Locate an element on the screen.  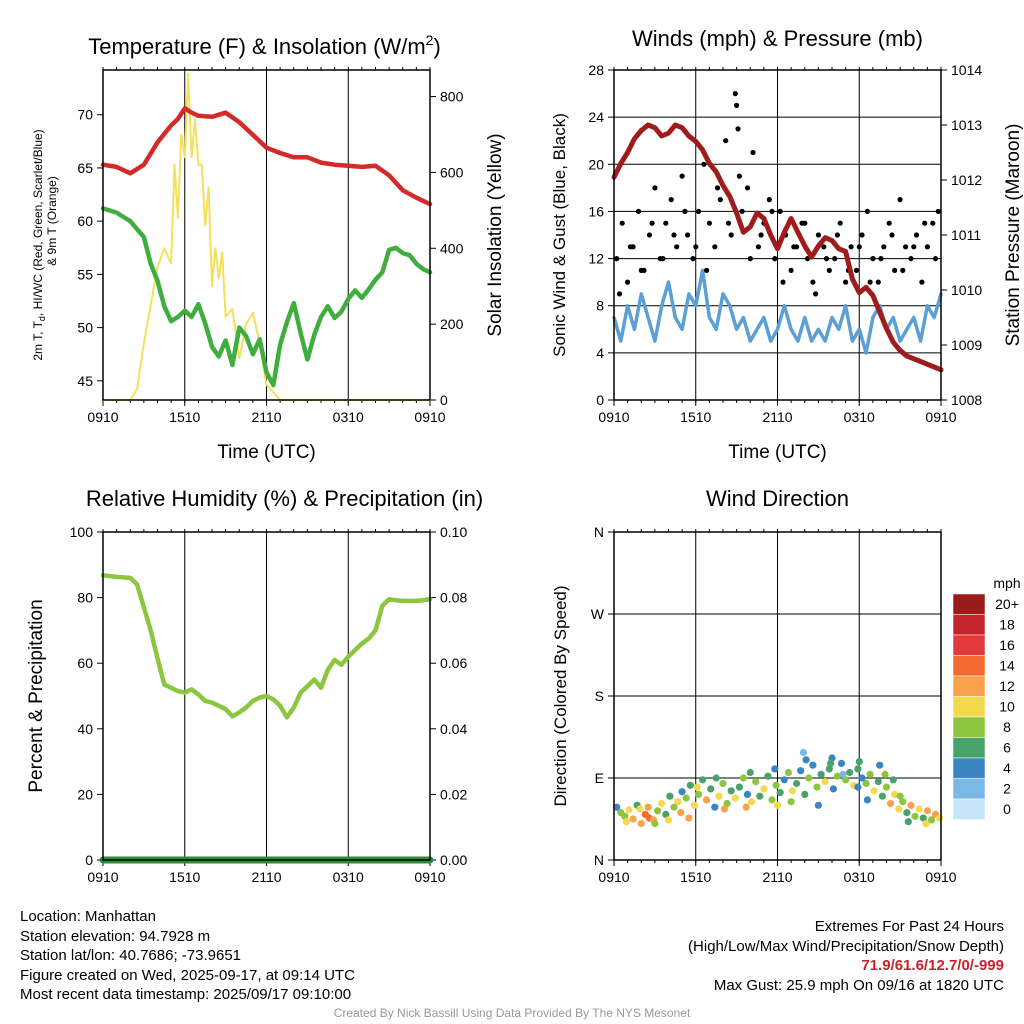
colorbar-label: 4 is located at coordinates (1007, 768).